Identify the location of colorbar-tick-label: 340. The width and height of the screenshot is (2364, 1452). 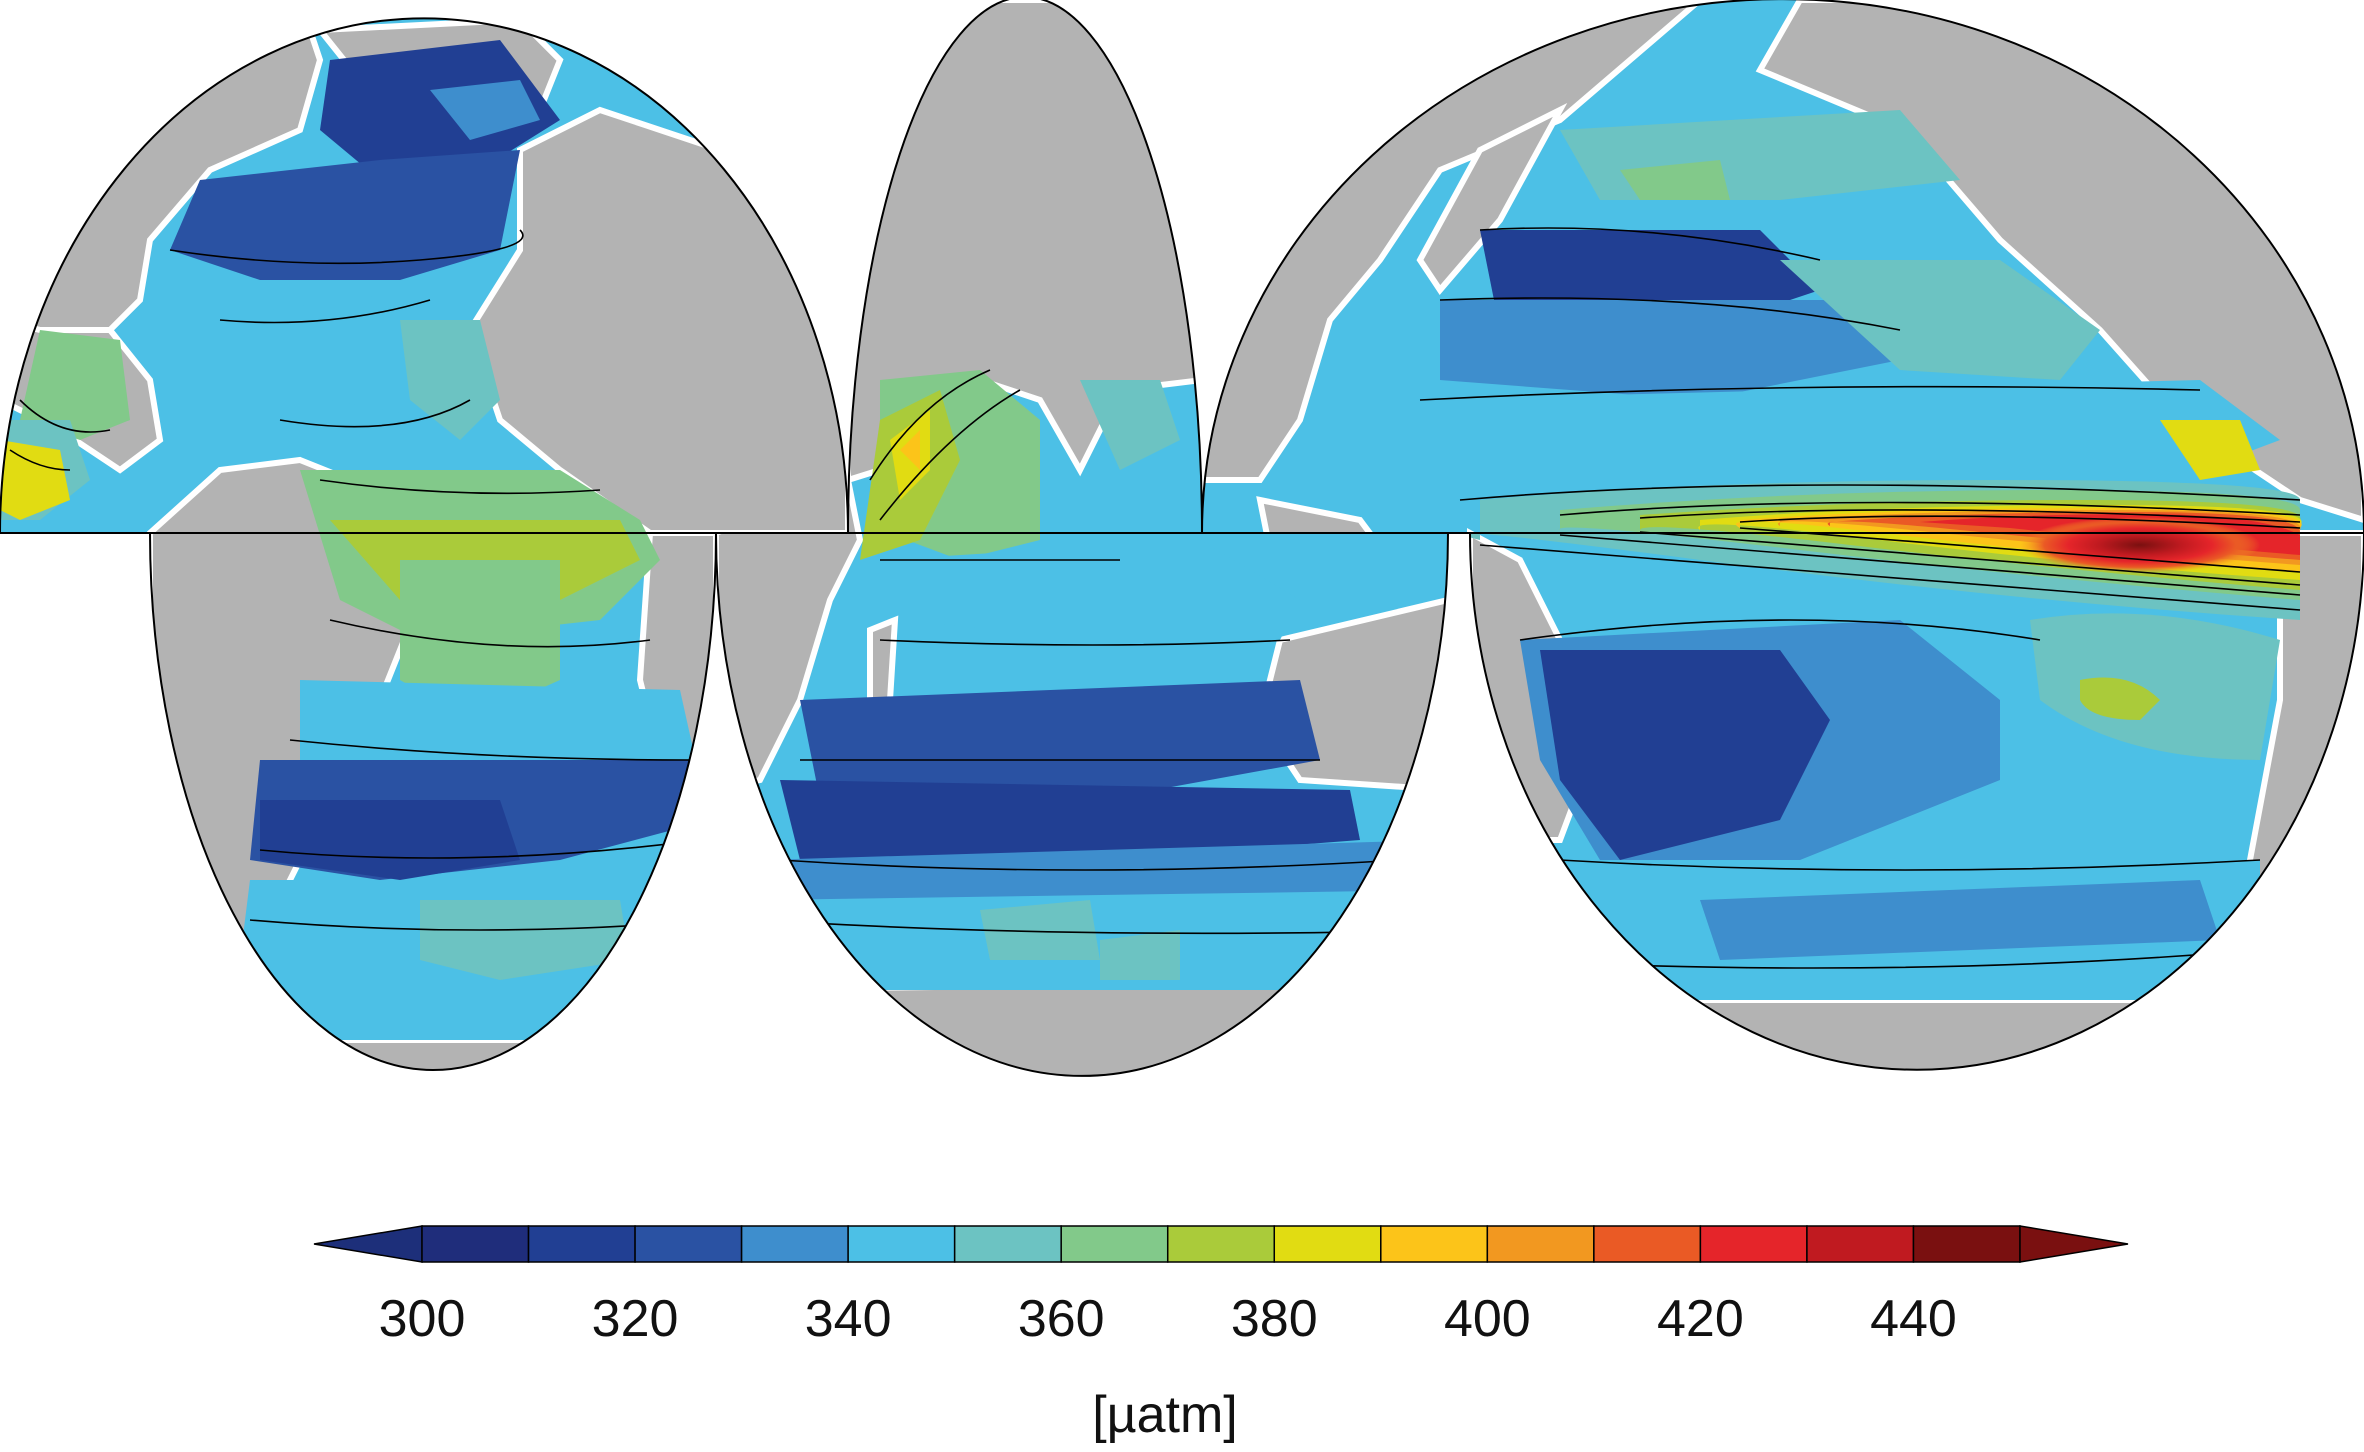
(848, 1319).